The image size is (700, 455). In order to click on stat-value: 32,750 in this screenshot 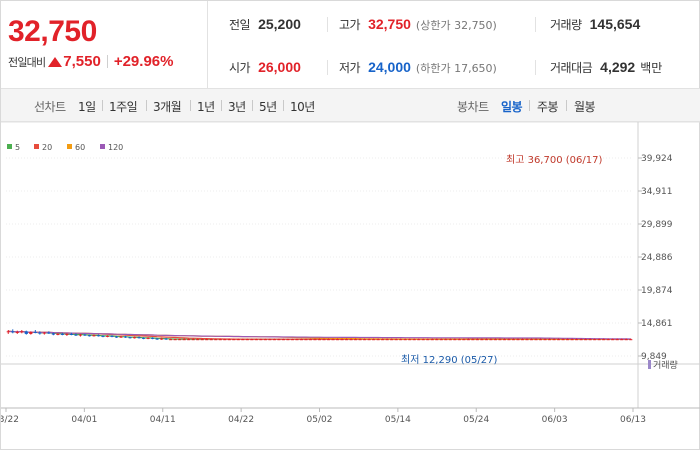, I will do `click(389, 24)`.